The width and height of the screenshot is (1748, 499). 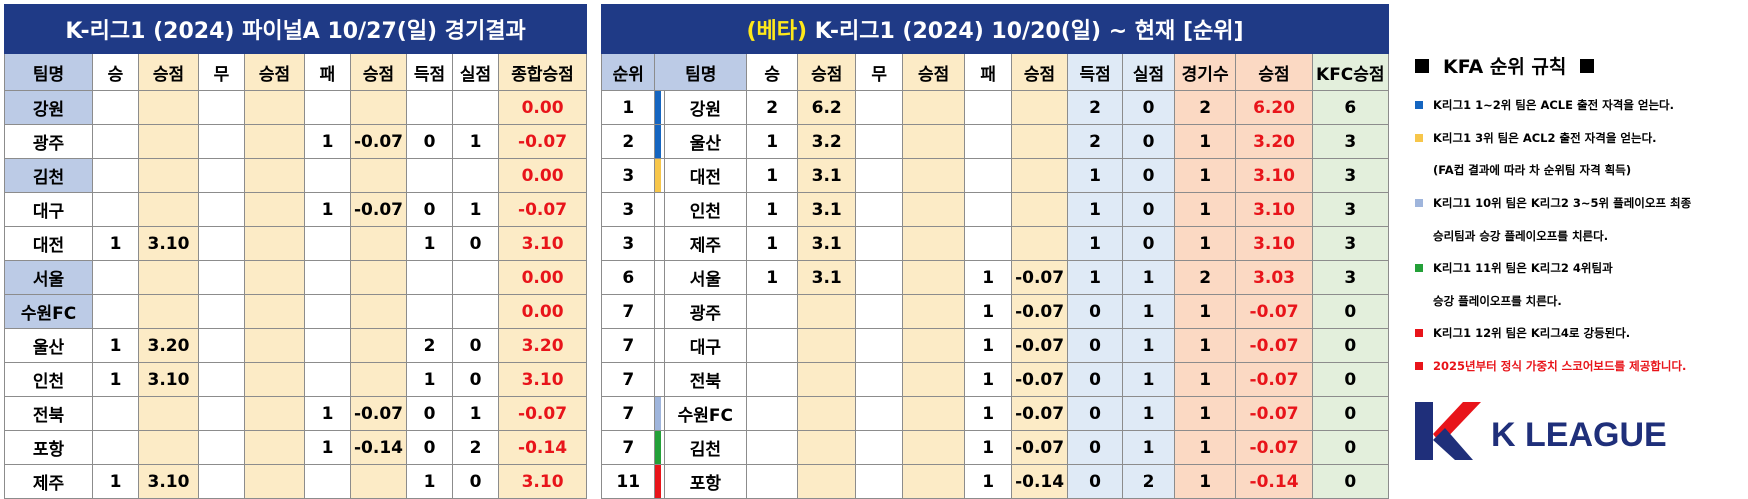 What do you see at coordinates (1532, 170) in the screenshot?
I see `legend-text: (FA컵 결과에 따라 차 순위팀 자격 획득)` at bounding box center [1532, 170].